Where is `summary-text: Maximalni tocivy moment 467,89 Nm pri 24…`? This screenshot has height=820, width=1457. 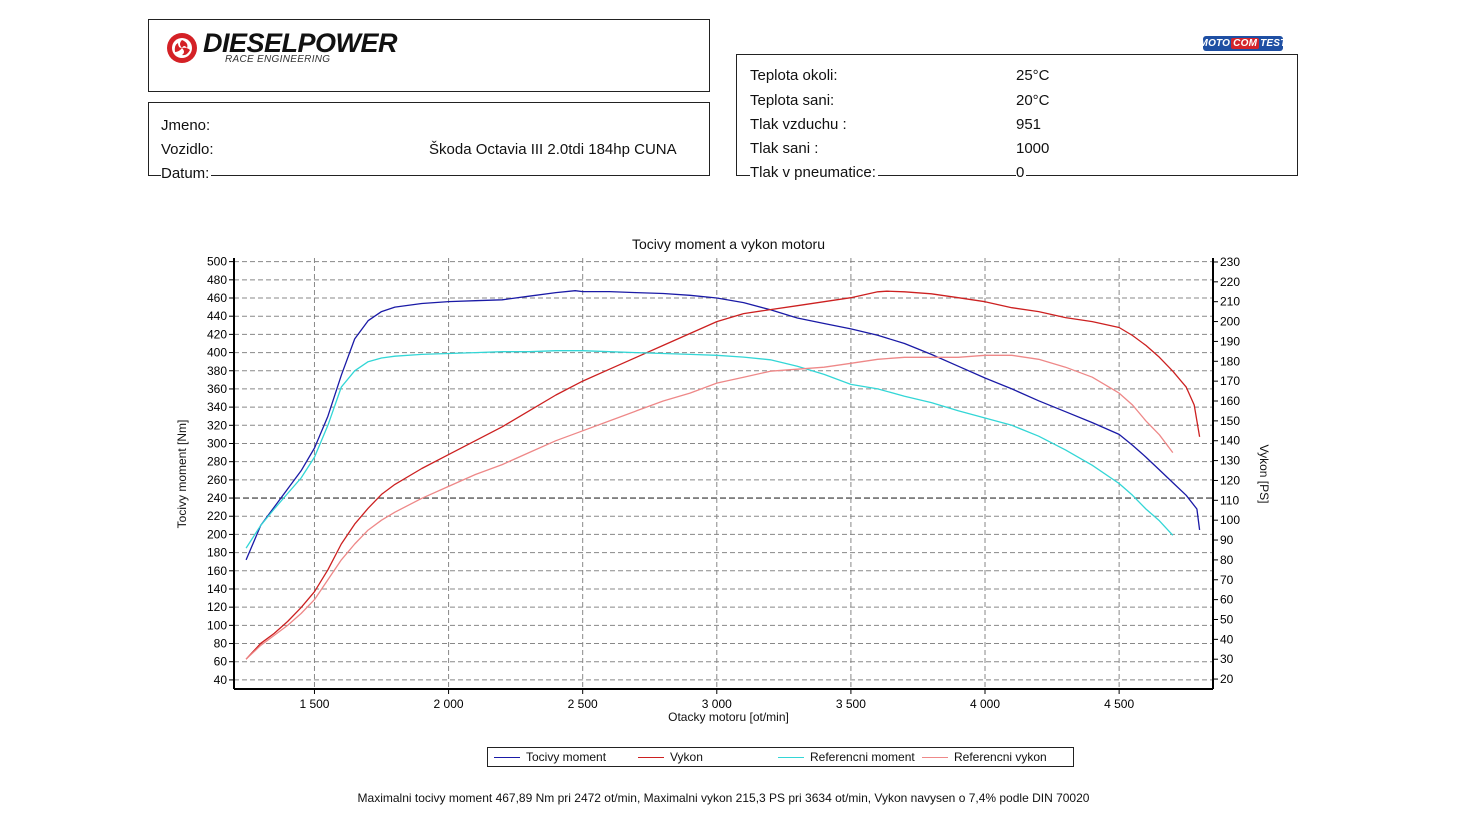 summary-text: Maximalni tocivy moment 467,89 Nm pri 24… is located at coordinates (723, 798).